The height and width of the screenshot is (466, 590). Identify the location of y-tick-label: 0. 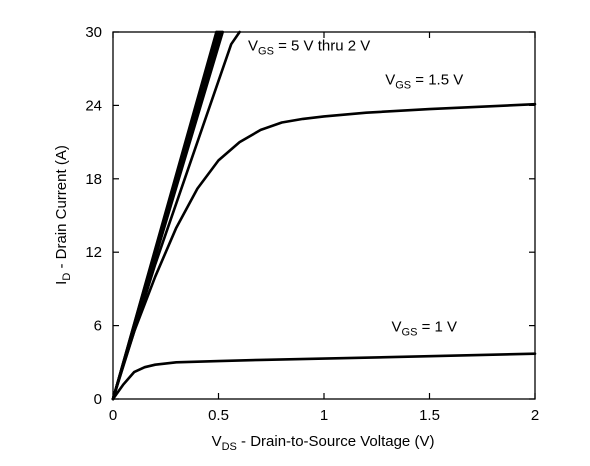
(98, 399).